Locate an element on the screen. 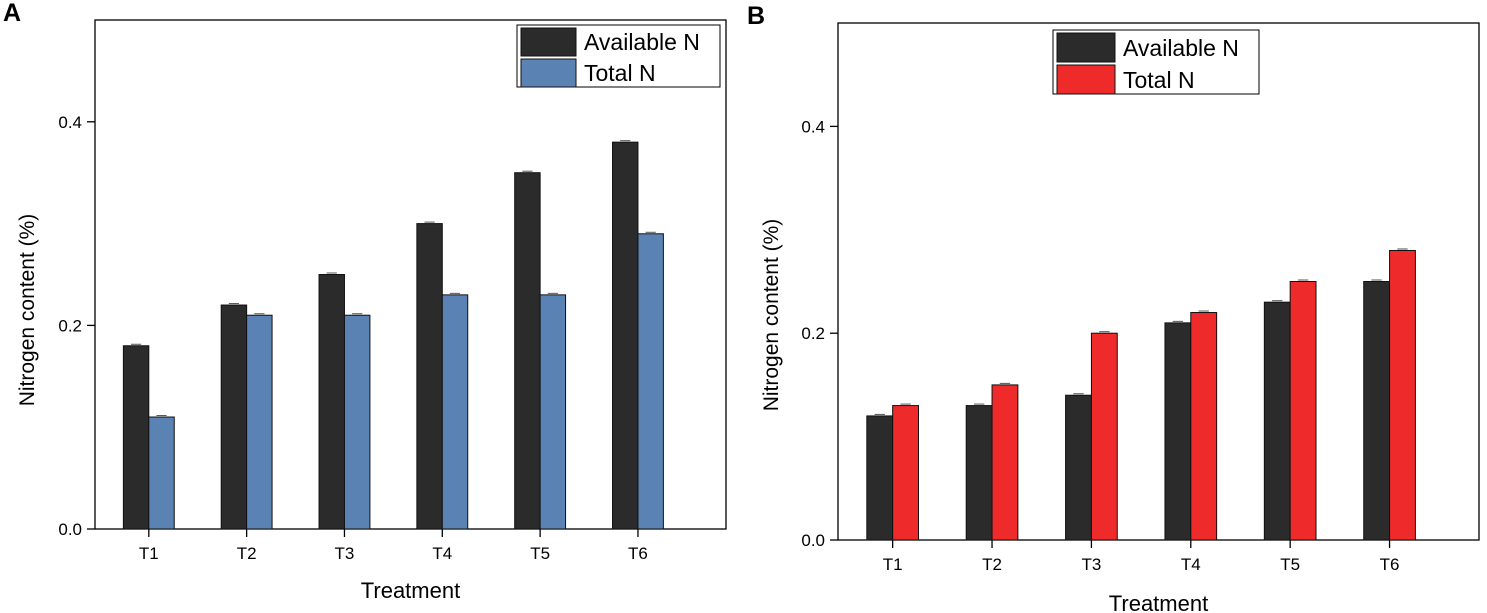  panel-letter: A is located at coordinates (12, 13).